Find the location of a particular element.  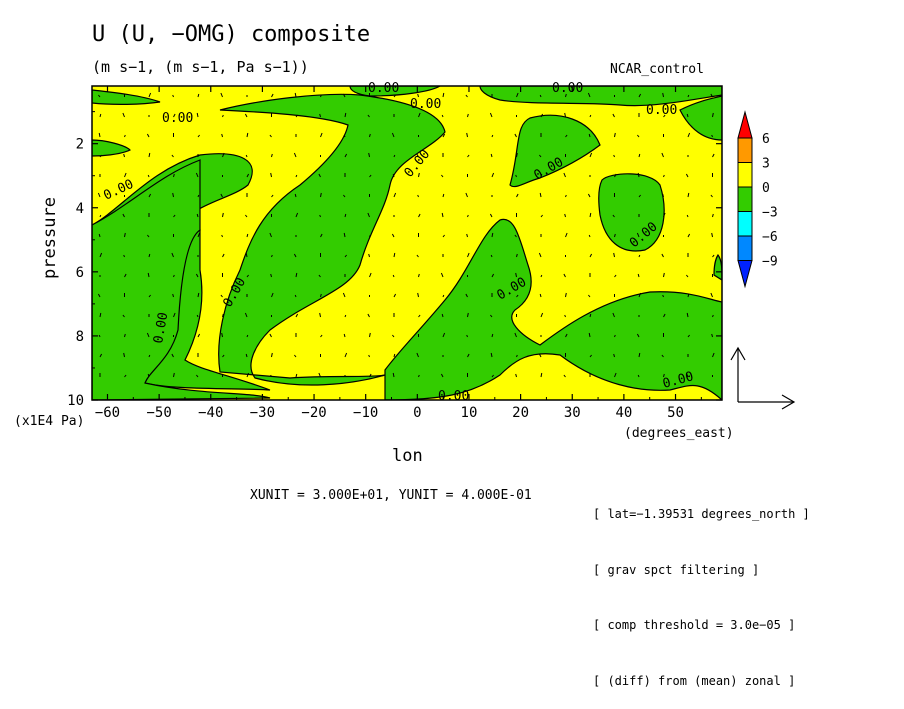

negative-region-small-left is located at coordinates (112, 148).